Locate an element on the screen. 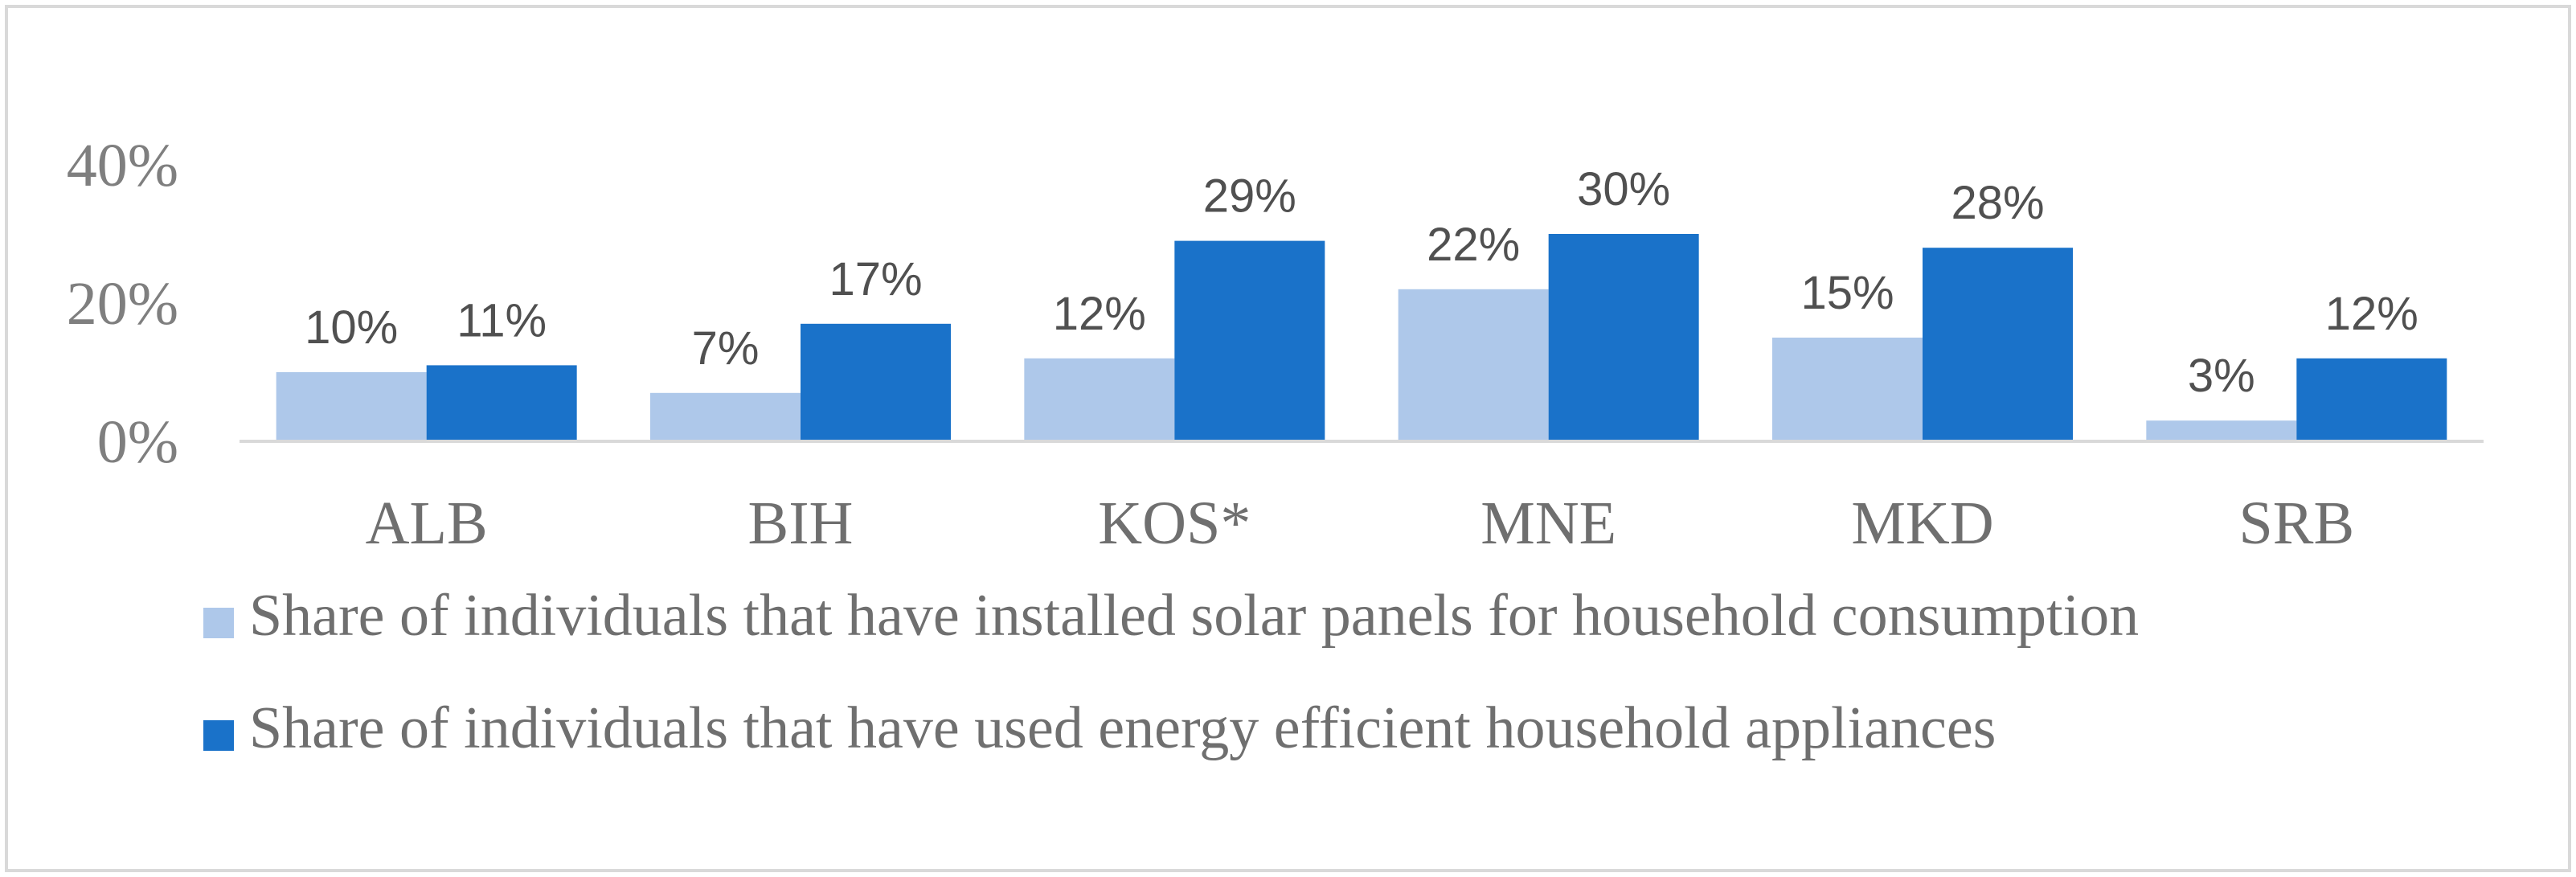 This screenshot has height=877, width=2576. y-tick-label: 40% is located at coordinates (122, 165).